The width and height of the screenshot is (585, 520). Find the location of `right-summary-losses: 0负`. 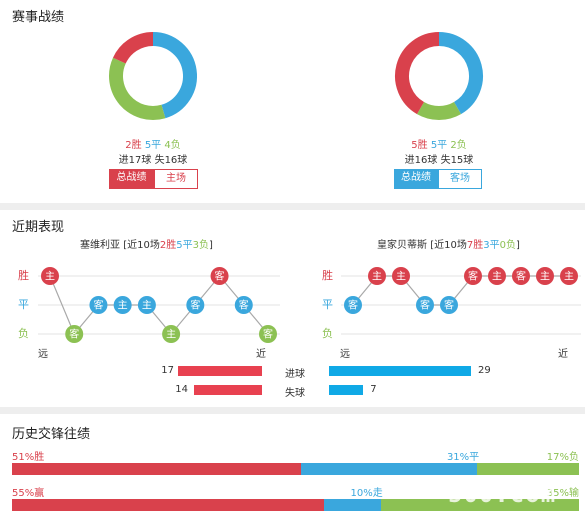

right-summary-losses: 0负 is located at coordinates (507, 245).